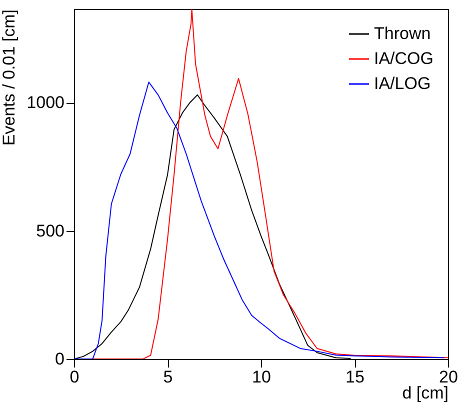 The height and width of the screenshot is (416, 460). What do you see at coordinates (261, 377) in the screenshot?
I see `x-tick-label: 10` at bounding box center [261, 377].